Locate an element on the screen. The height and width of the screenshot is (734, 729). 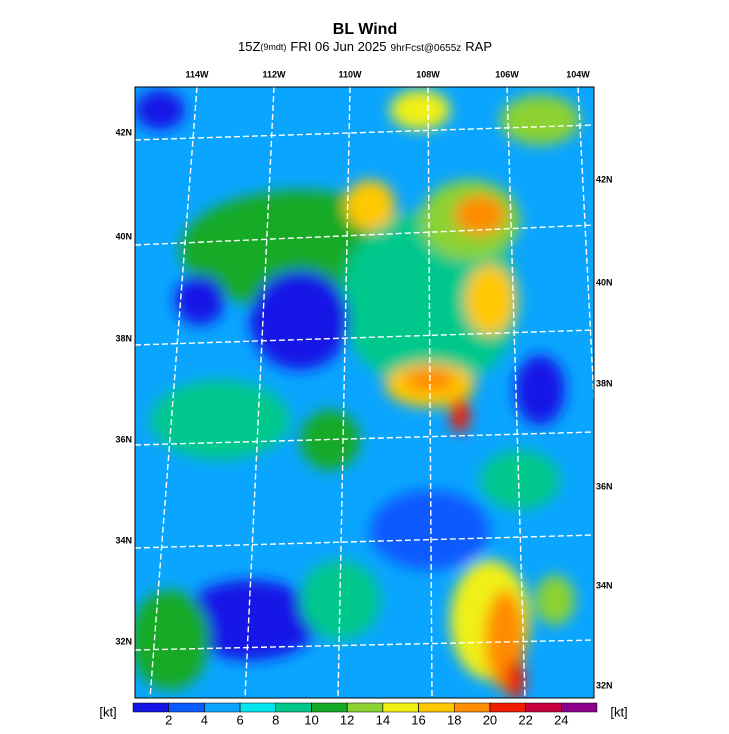
colorbar-label: 18 is located at coordinates (454, 719).